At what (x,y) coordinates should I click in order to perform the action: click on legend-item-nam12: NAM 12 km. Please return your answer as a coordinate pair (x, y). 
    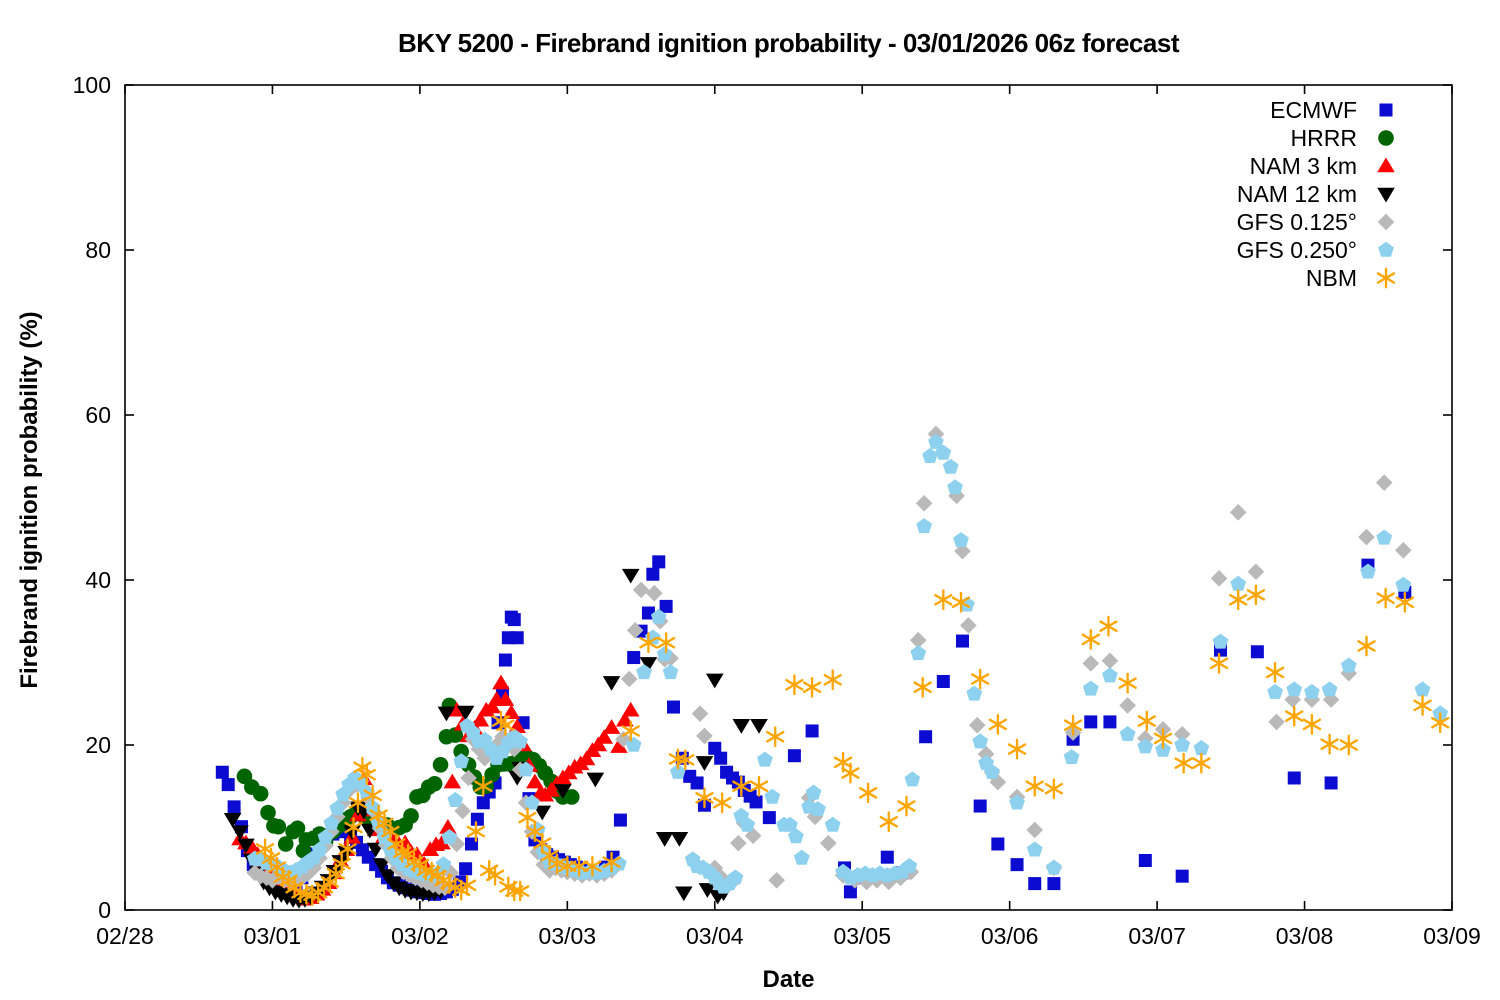
    Looking at the image, I should click on (1316, 194).